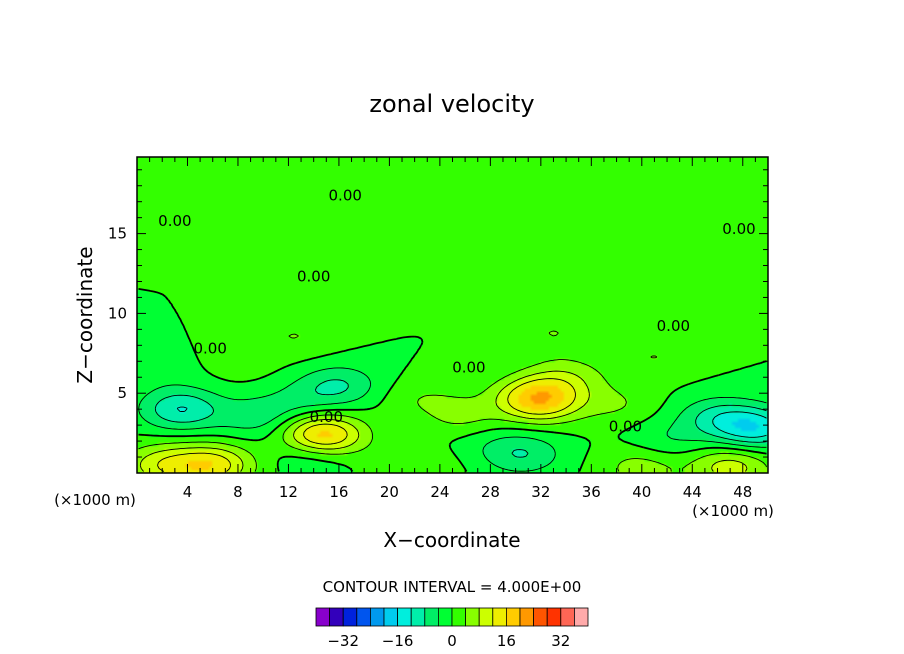 This screenshot has height=654, width=904. What do you see at coordinates (506, 641) in the screenshot?
I see `colorbar-tick-label: 16` at bounding box center [506, 641].